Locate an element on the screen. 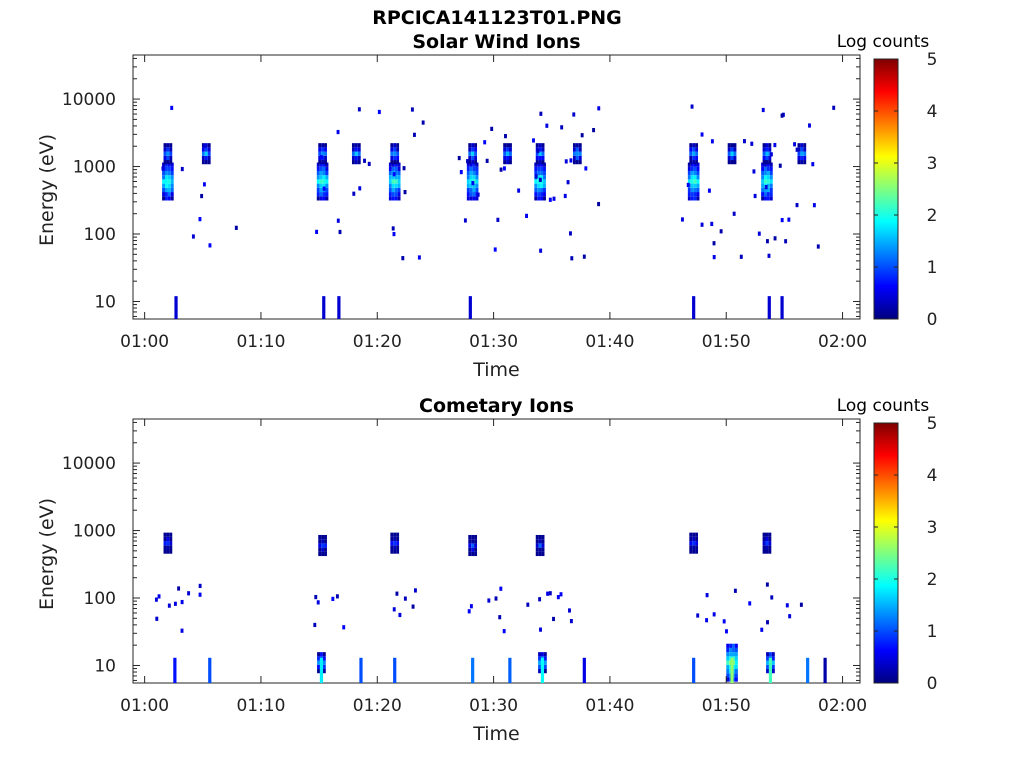 The image size is (1024, 768). panel-title: Solar Wind Ions is located at coordinates (496, 42).